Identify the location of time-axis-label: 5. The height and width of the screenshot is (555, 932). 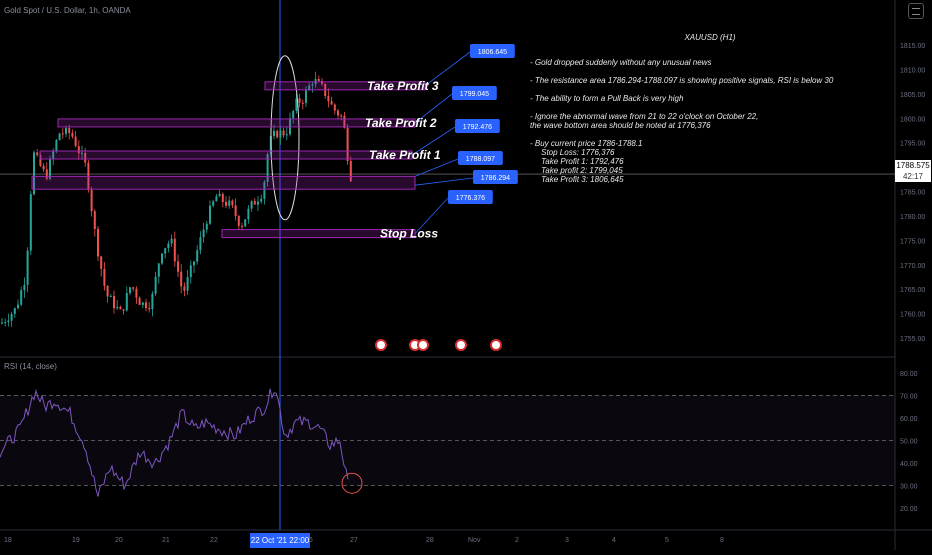
(667, 540).